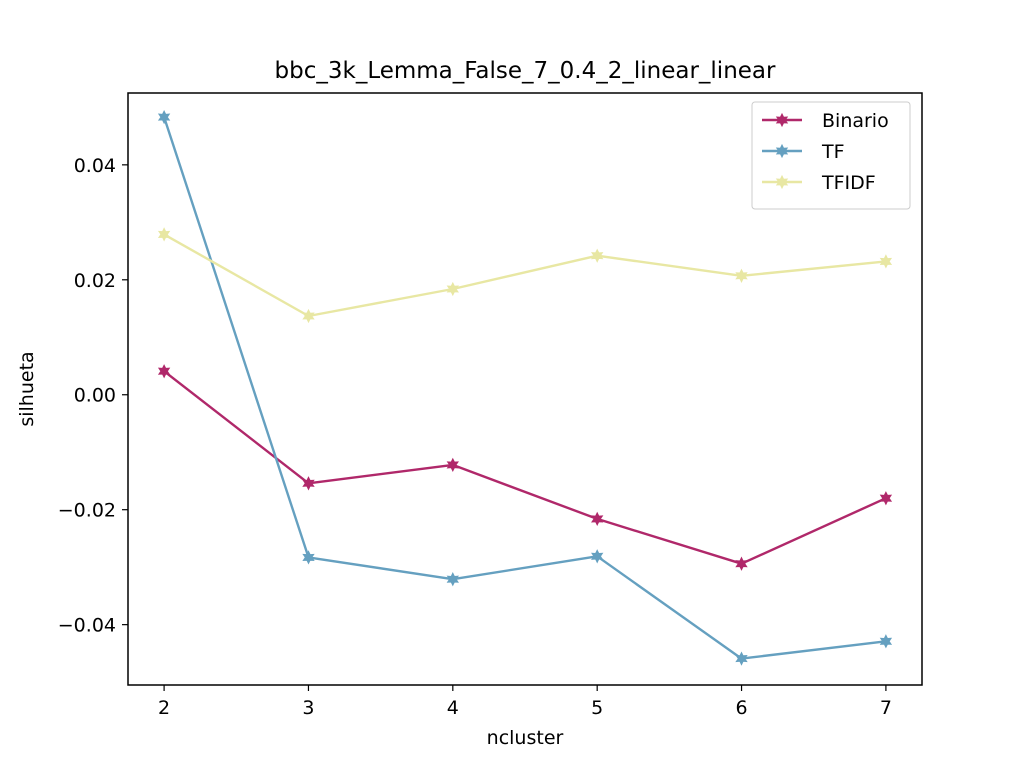  I want to click on x-tick-label: 4, so click(453, 708).